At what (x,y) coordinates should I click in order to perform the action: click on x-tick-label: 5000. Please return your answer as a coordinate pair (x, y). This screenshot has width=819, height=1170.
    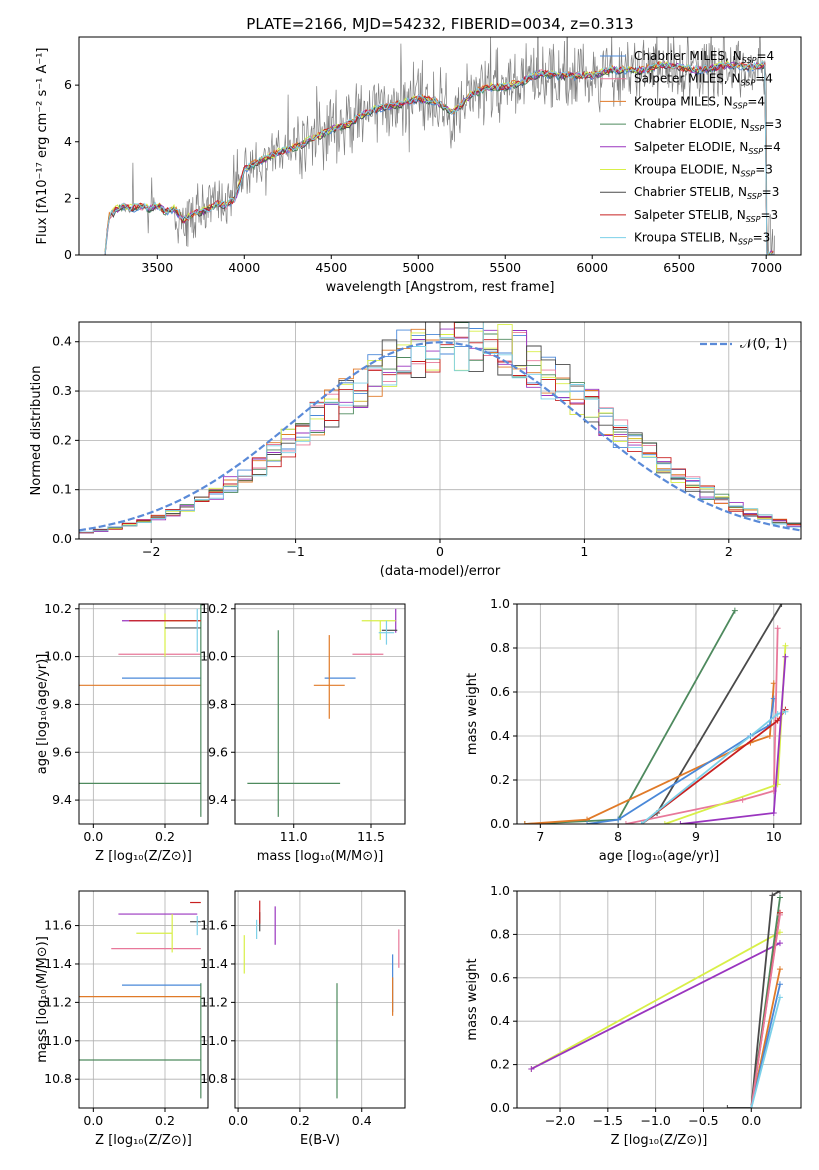
    Looking at the image, I should click on (418, 267).